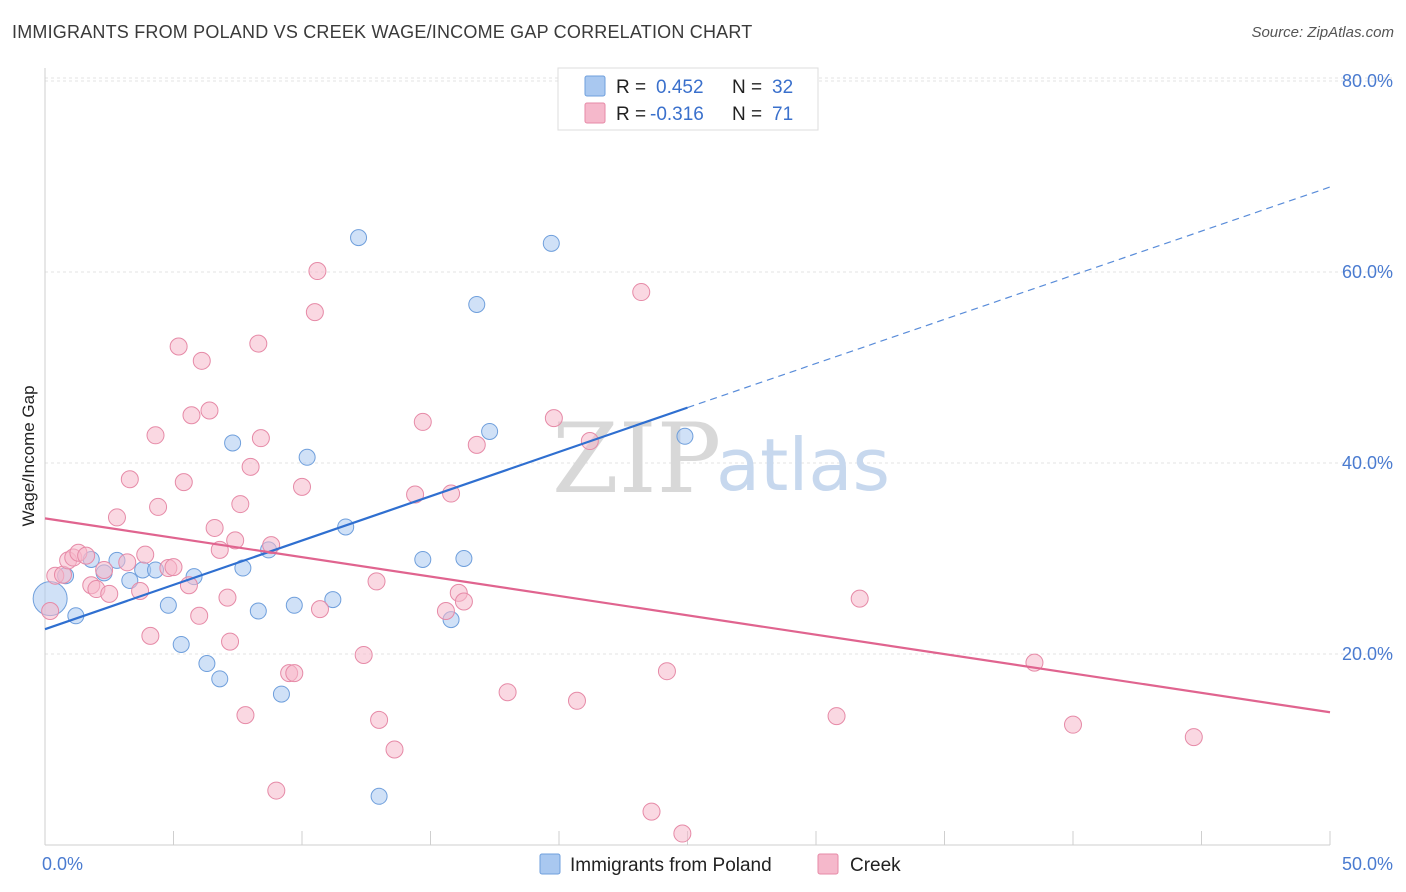  I want to click on x-tick-label: 50.0%, so click(1367, 864).